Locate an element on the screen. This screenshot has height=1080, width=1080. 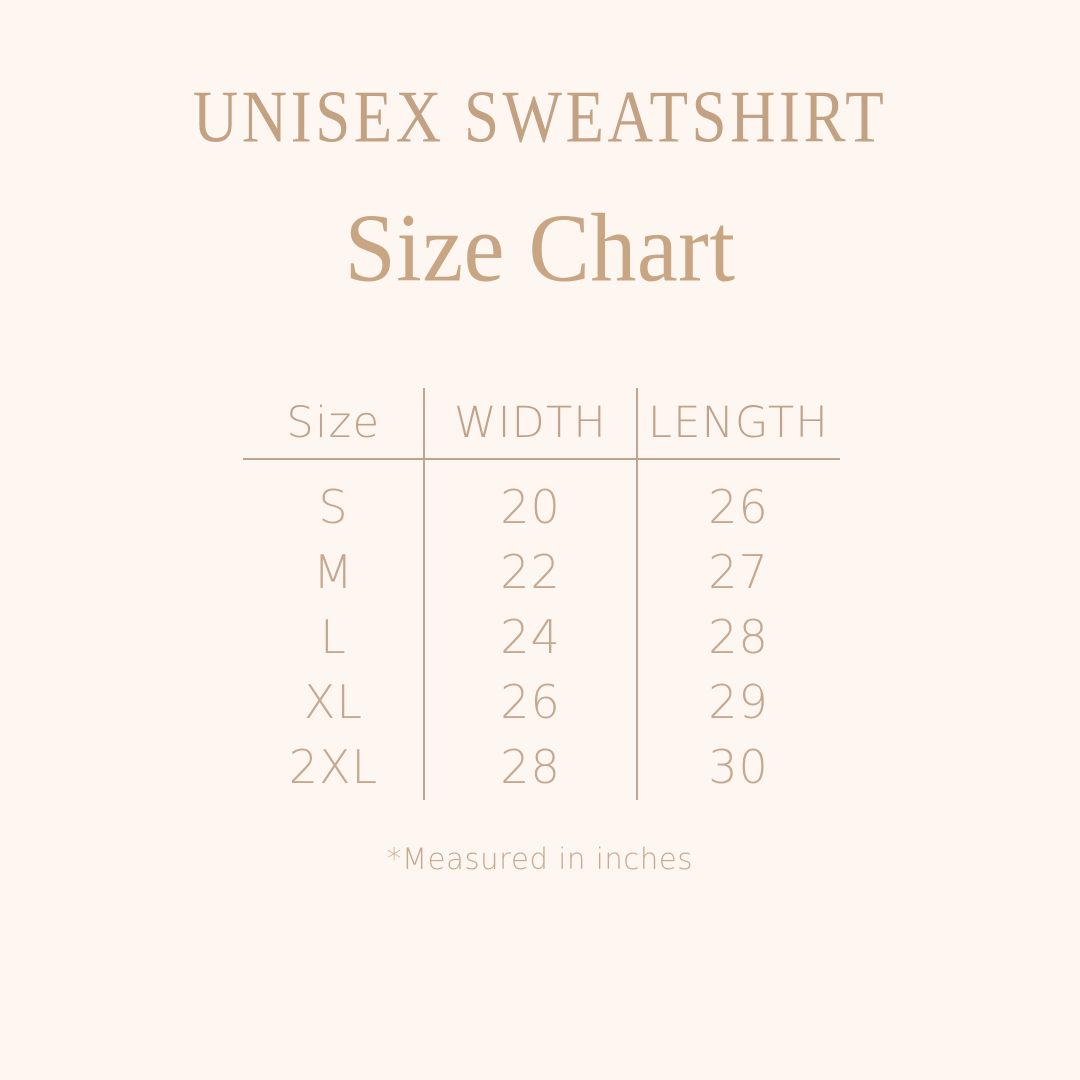
table-row: S 20 26 is located at coordinates (541, 500).